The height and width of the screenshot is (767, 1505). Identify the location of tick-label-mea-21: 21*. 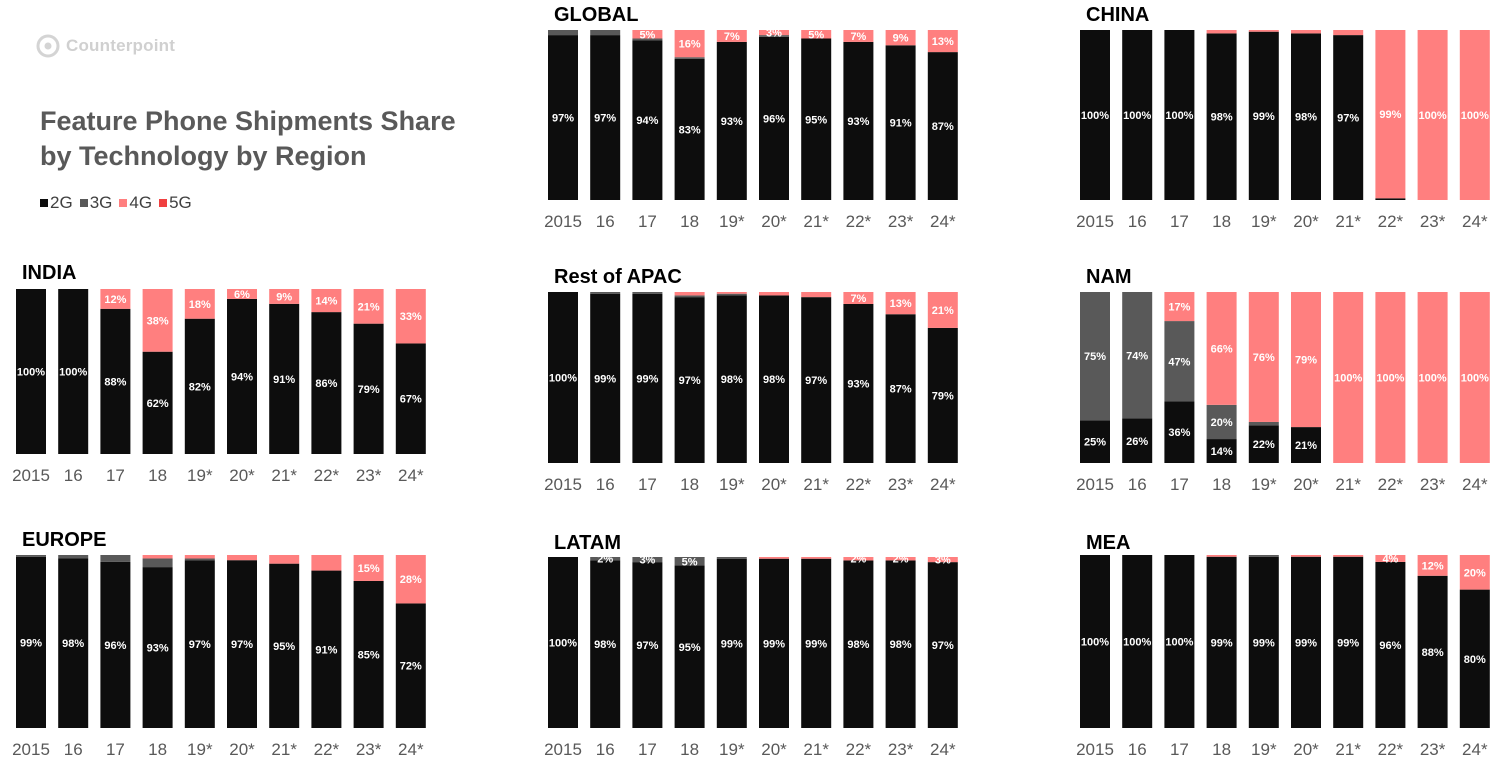
(1348, 749).